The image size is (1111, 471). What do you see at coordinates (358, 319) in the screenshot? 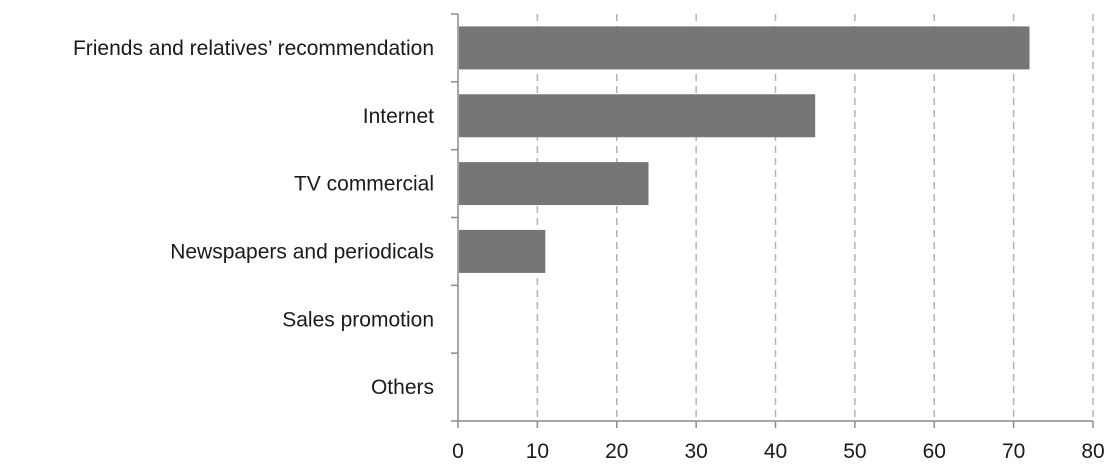
I see `category-label: Sales promotion` at bounding box center [358, 319].